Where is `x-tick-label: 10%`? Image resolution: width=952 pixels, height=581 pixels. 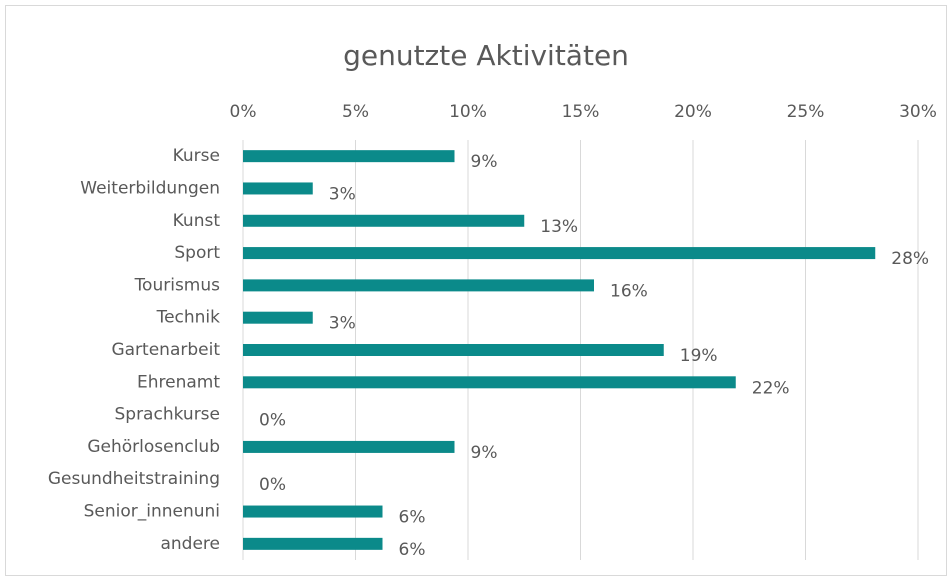
x-tick-label: 10% is located at coordinates (468, 112).